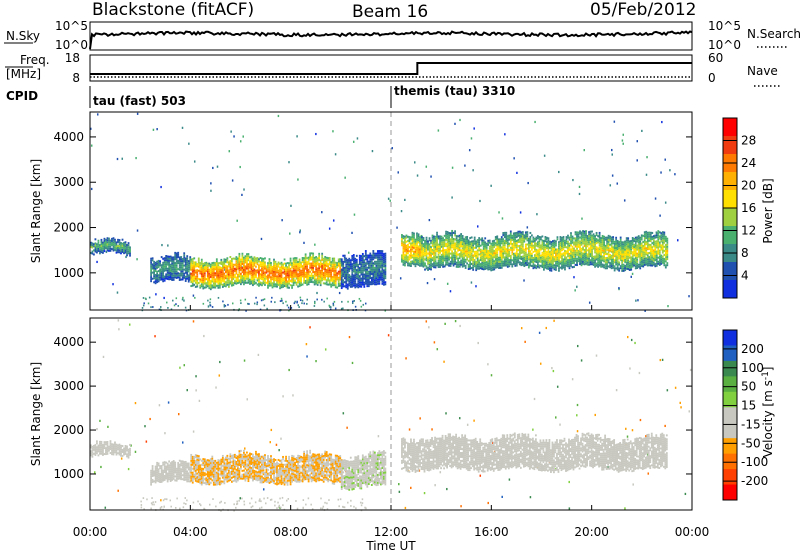 The width and height of the screenshot is (800, 554). Describe the element at coordinates (660, 215) in the screenshot. I see `scatter-point` at that location.